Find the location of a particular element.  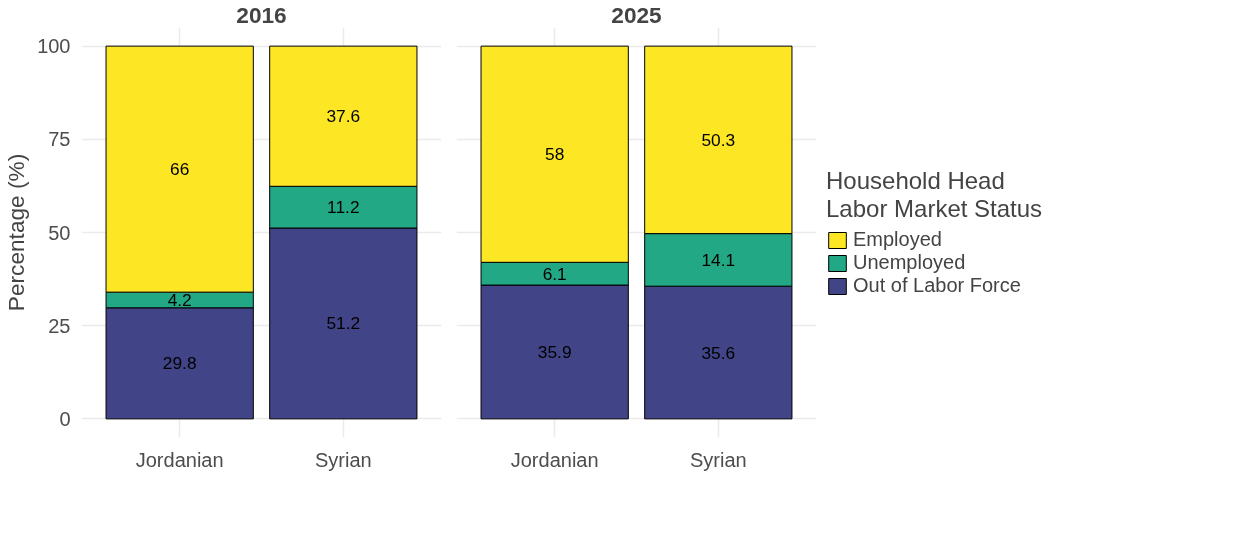

legend-title: Household Head Labor Market Status is located at coordinates (934, 195).